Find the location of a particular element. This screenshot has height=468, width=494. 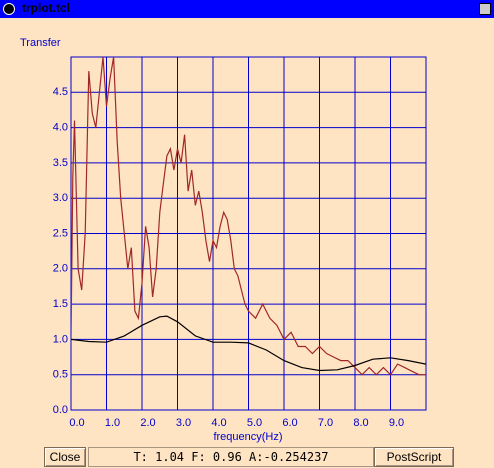

postscript-button: PostScript is located at coordinates (414, 457).